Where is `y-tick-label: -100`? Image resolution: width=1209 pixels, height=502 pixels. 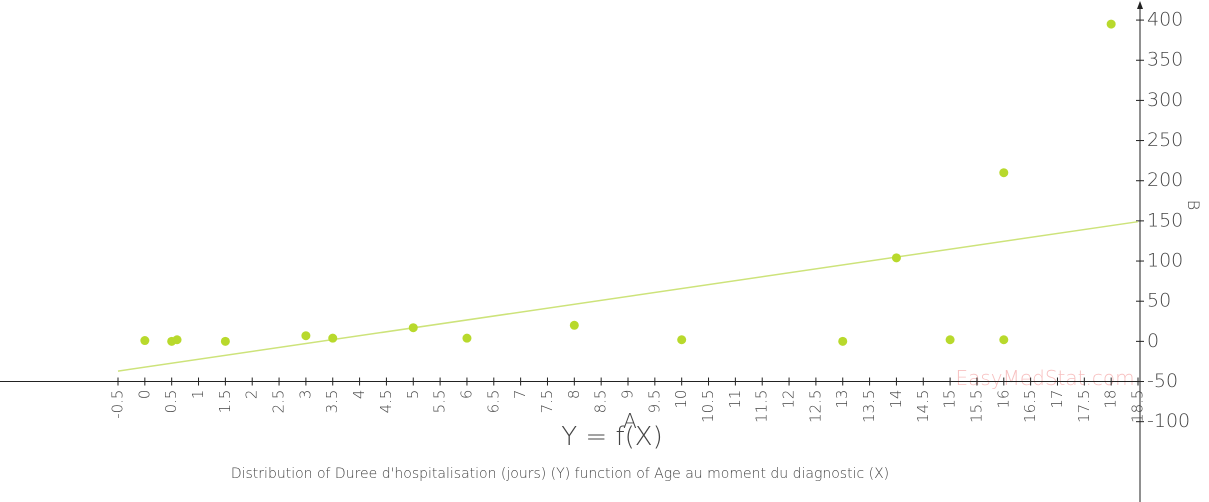
y-tick-label: -100 is located at coordinates (1168, 421).